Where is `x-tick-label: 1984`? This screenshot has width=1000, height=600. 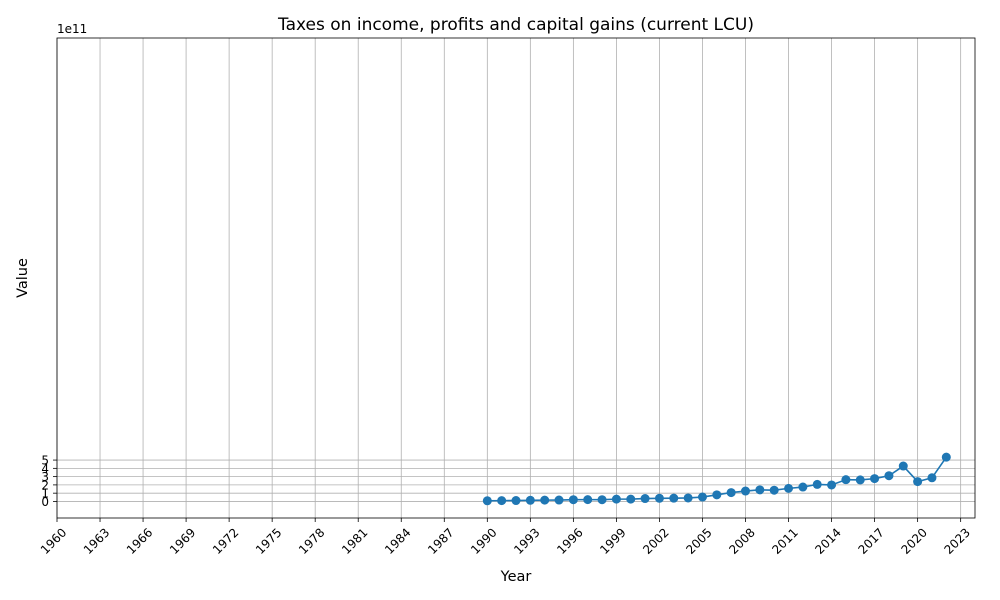
x-tick-label: 1984 is located at coordinates (397, 540).